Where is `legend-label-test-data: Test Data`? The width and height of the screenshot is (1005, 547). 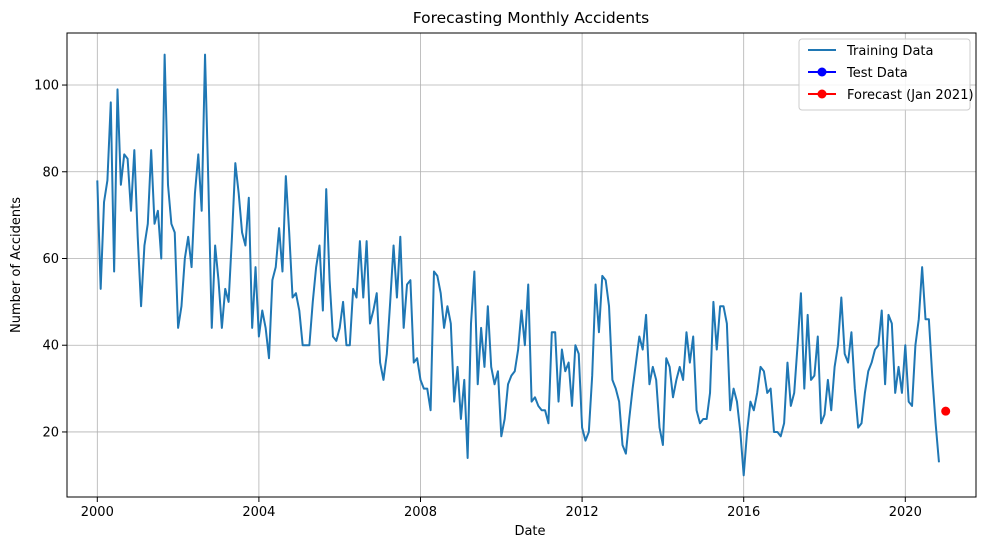 legend-label-test-data: Test Data is located at coordinates (877, 73).